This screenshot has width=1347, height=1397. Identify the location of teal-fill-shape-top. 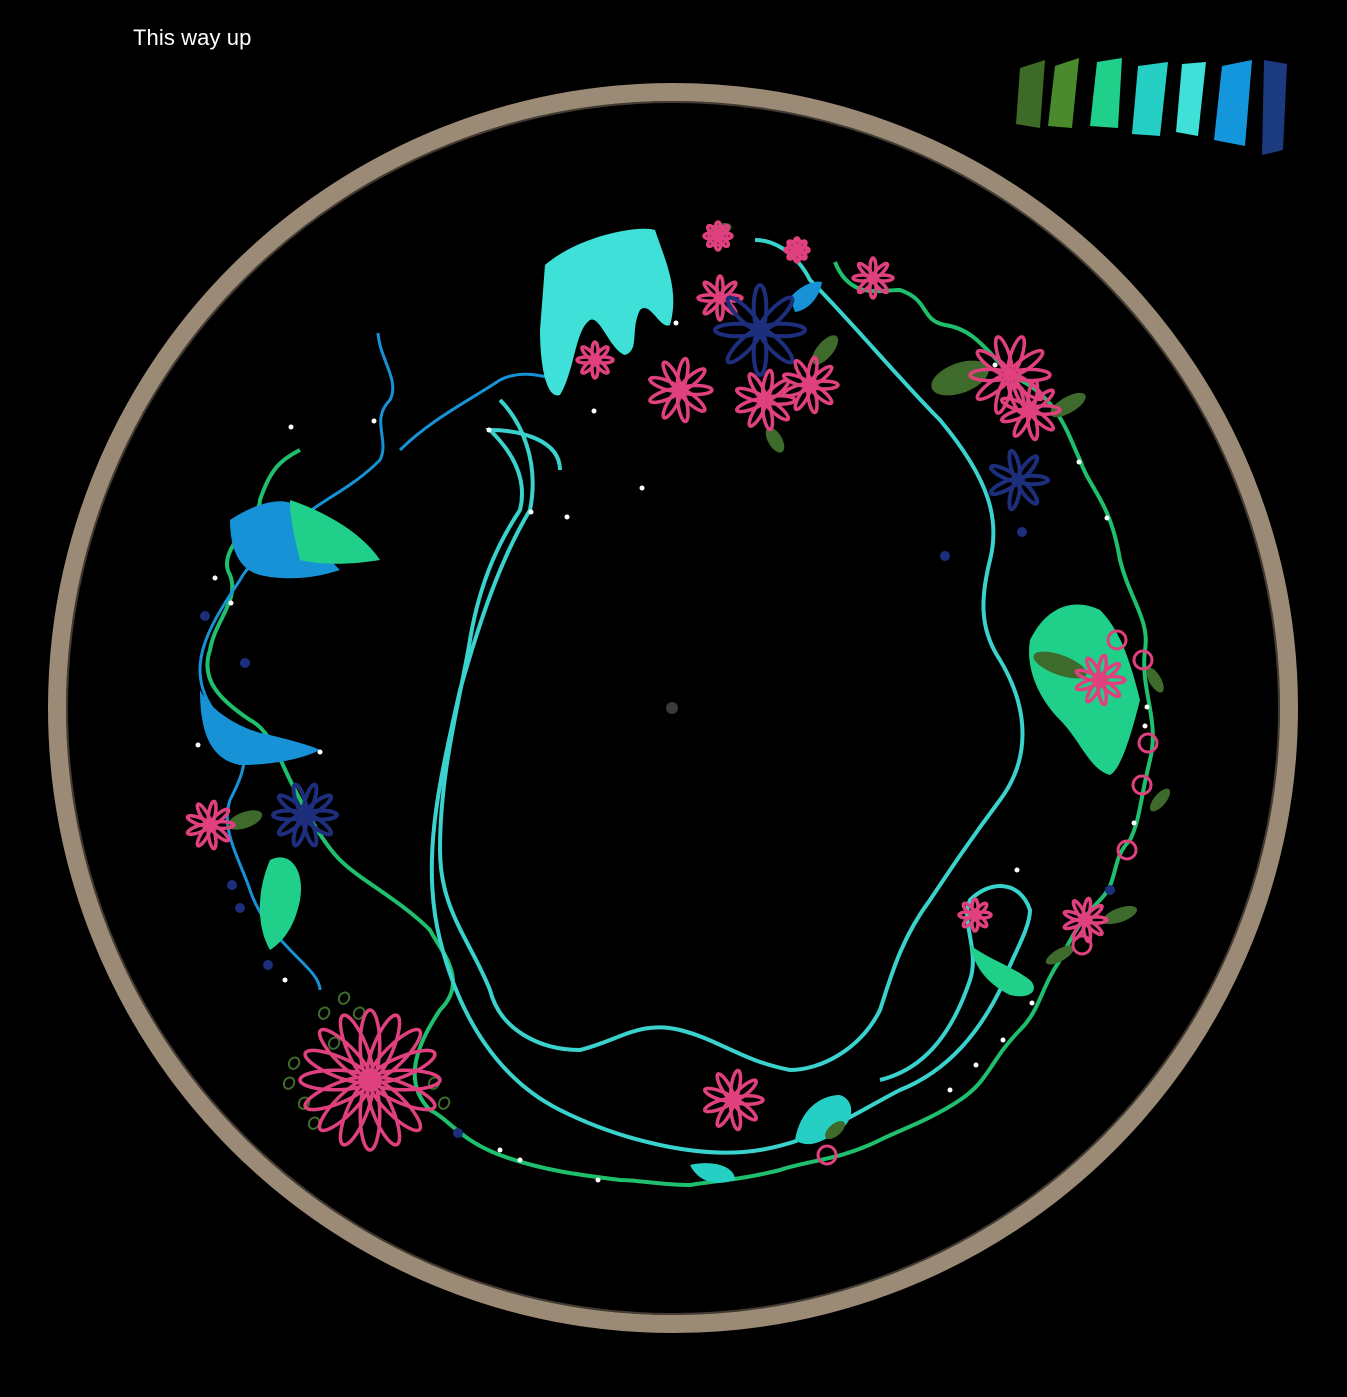
(607, 312).